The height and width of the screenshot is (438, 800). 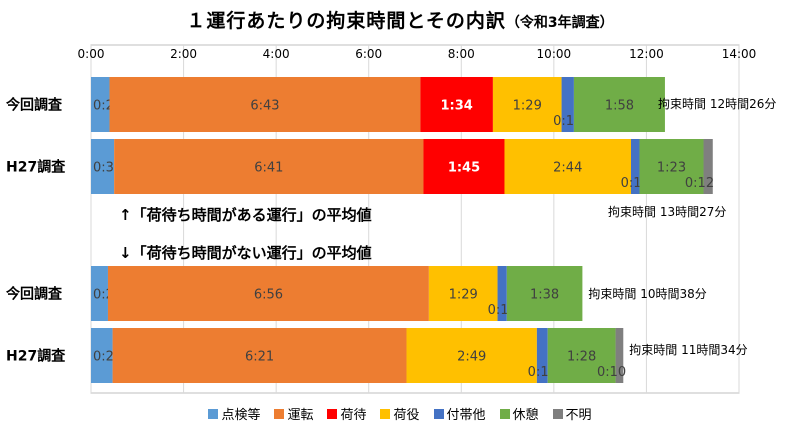 I want to click on x-tick-label: 4:00, so click(x=276, y=54).